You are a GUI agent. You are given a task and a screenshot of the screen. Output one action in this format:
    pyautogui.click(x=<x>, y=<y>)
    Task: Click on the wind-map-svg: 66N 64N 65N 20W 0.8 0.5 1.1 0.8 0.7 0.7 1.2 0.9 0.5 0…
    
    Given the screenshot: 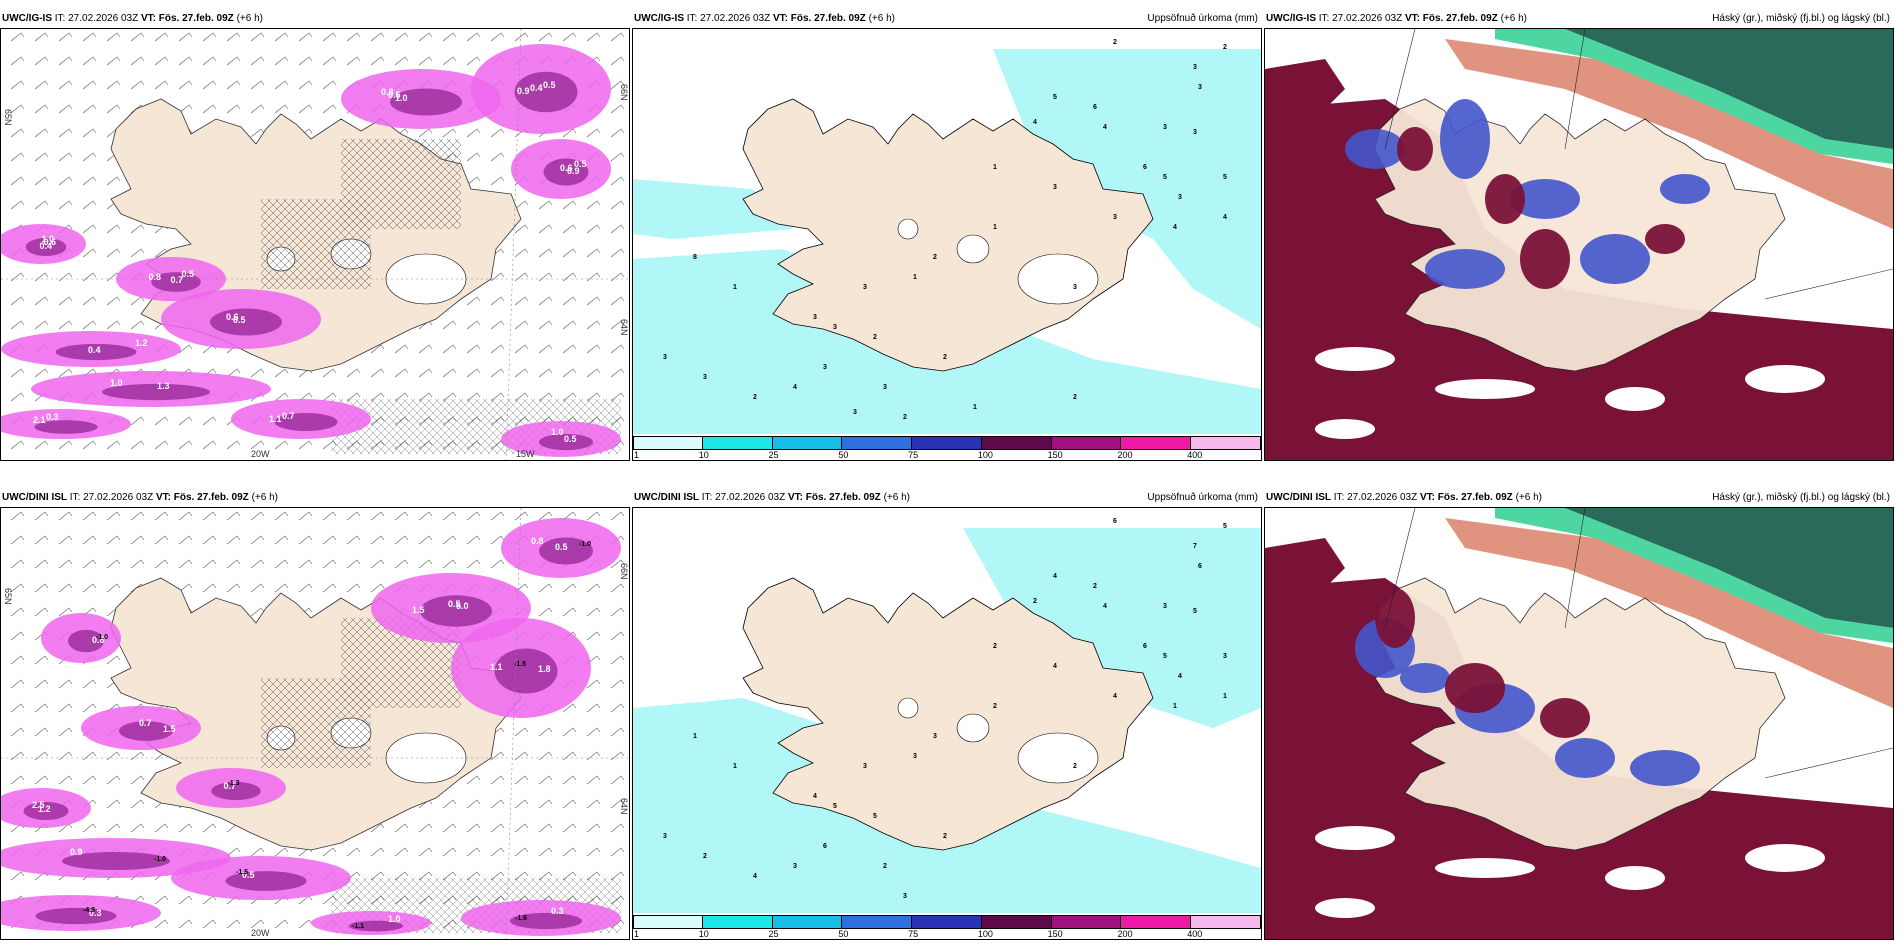 What is the action you would take?
    pyautogui.click(x=315, y=723)
    